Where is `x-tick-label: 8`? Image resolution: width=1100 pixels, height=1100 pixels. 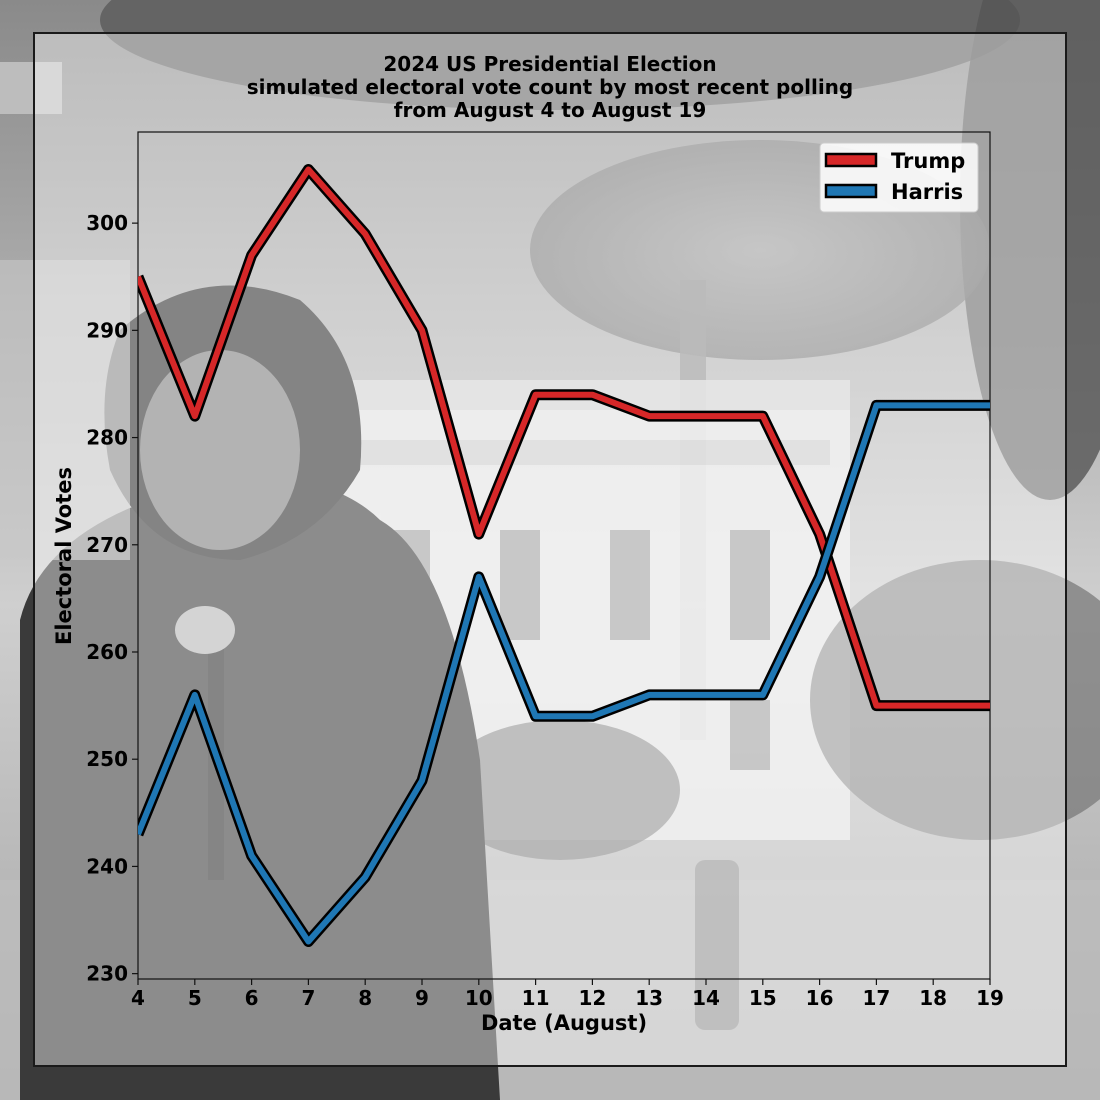
x-tick-label: 8 is located at coordinates (365, 998).